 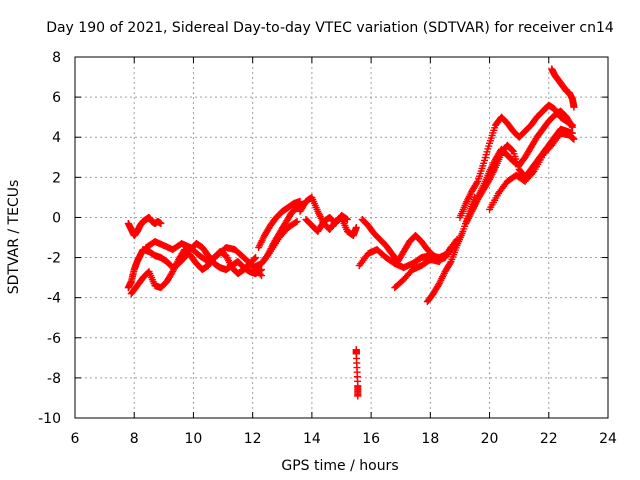 I want to click on series-track-c, so click(x=193, y=272).